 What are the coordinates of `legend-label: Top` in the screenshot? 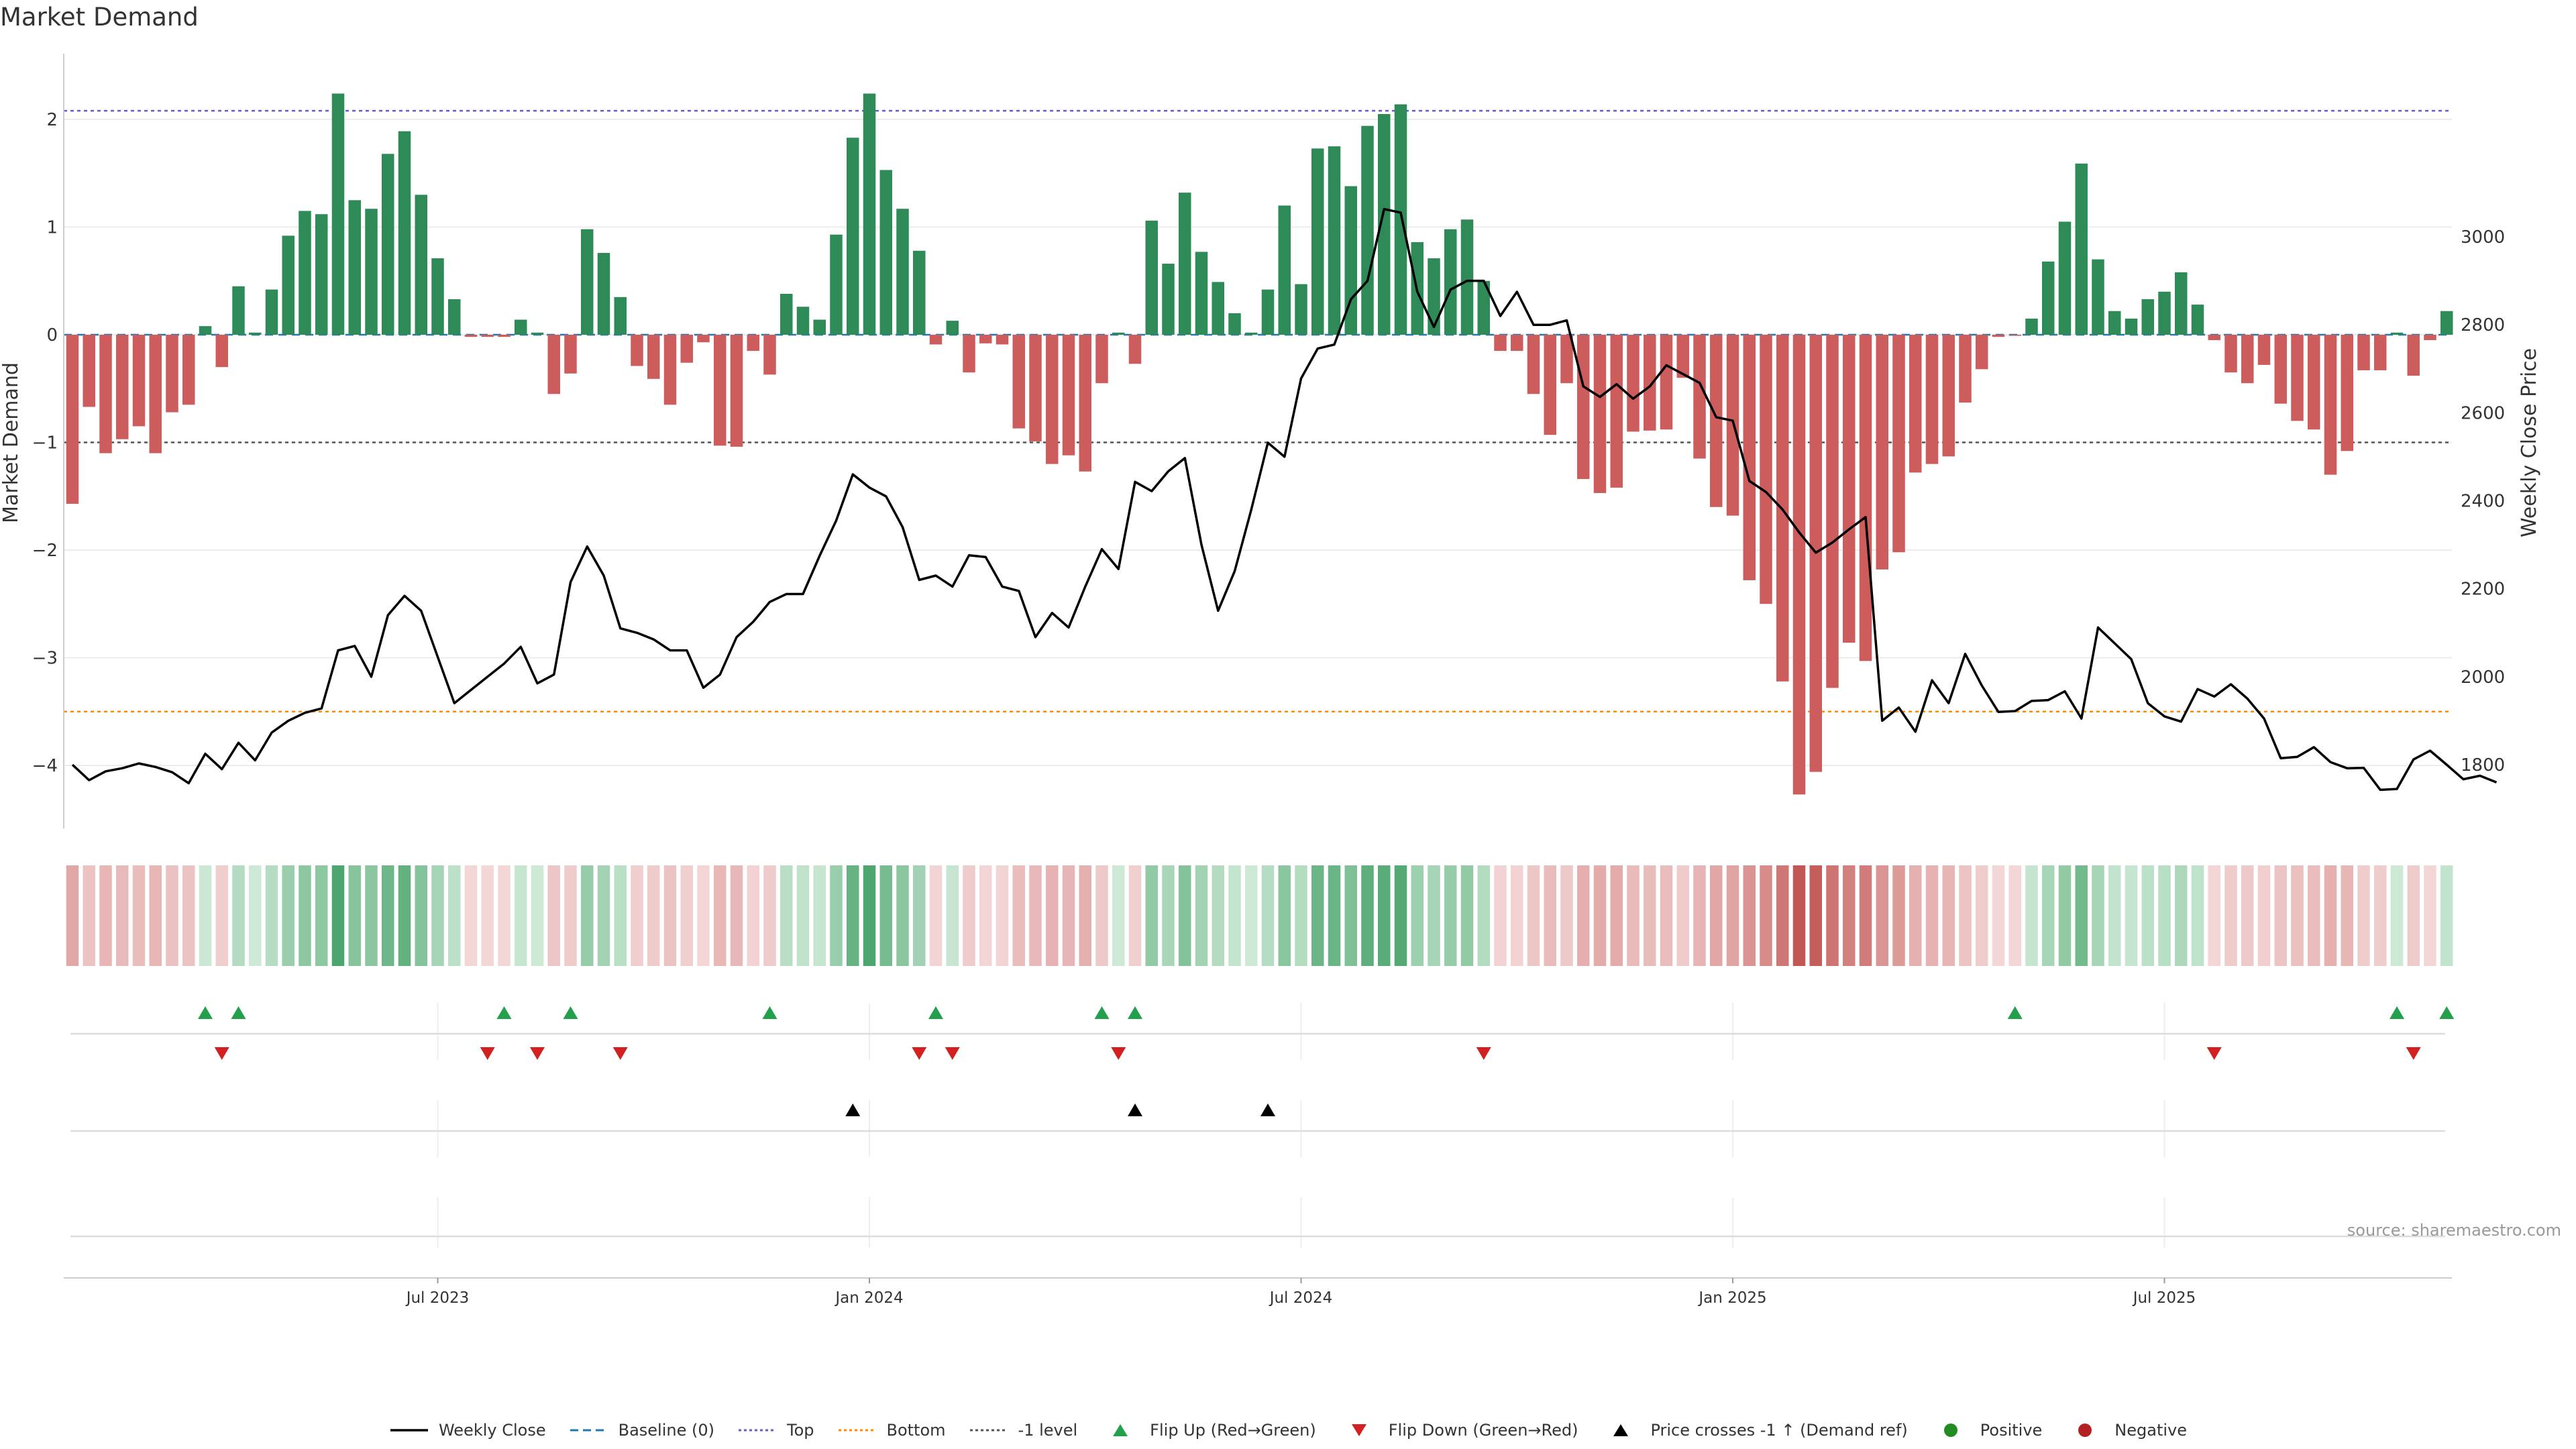 It's located at (800, 1430).